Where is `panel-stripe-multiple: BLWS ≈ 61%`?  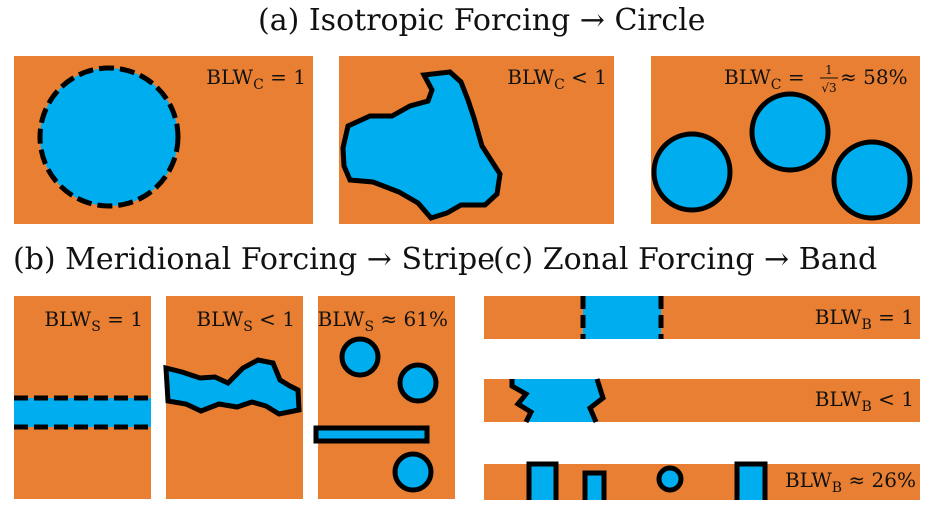
panel-stripe-multiple: BLWS ≈ 61% is located at coordinates (384, 397).